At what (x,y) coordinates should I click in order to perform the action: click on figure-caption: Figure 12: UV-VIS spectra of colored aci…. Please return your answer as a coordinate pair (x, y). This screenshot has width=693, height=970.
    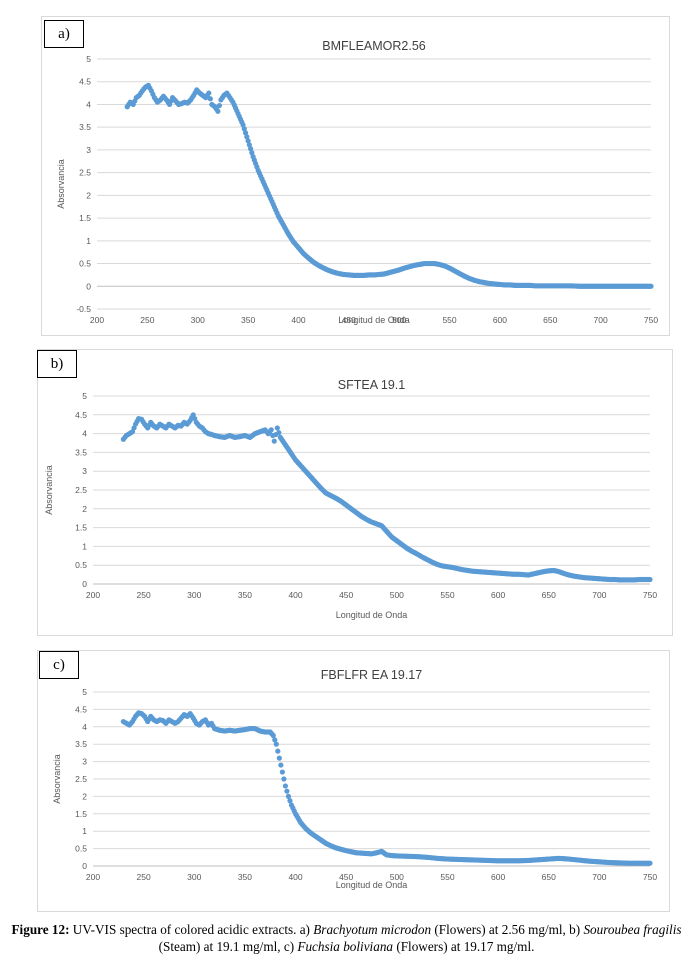
    Looking at the image, I should click on (346, 938).